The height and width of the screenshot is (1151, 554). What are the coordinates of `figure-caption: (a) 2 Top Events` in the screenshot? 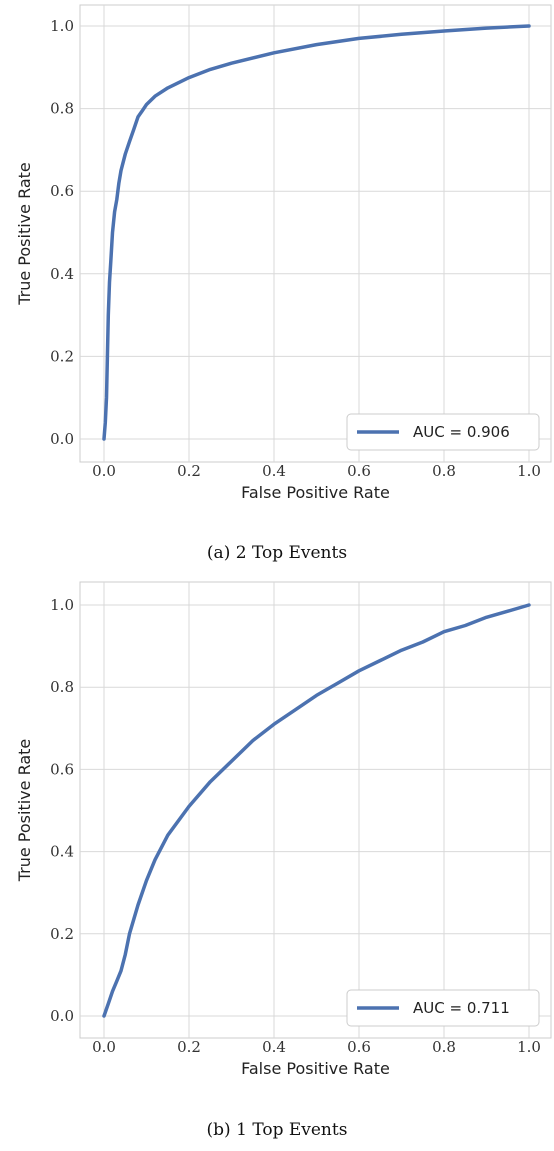 It's located at (277, 553).